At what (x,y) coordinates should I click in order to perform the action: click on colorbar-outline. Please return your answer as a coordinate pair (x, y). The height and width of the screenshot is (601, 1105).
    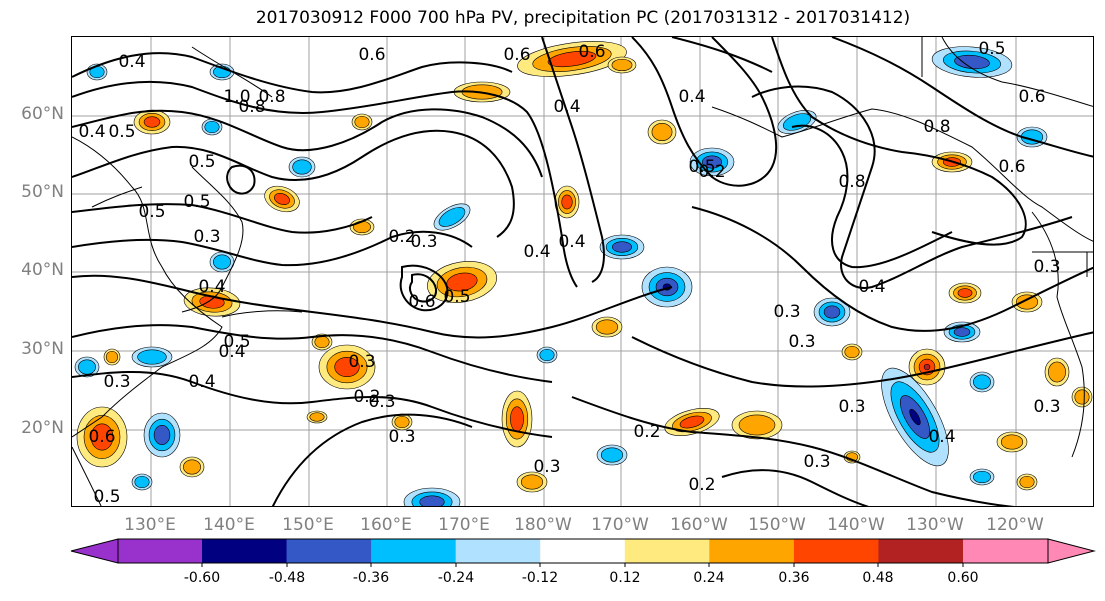
    Looking at the image, I should click on (583, 551).